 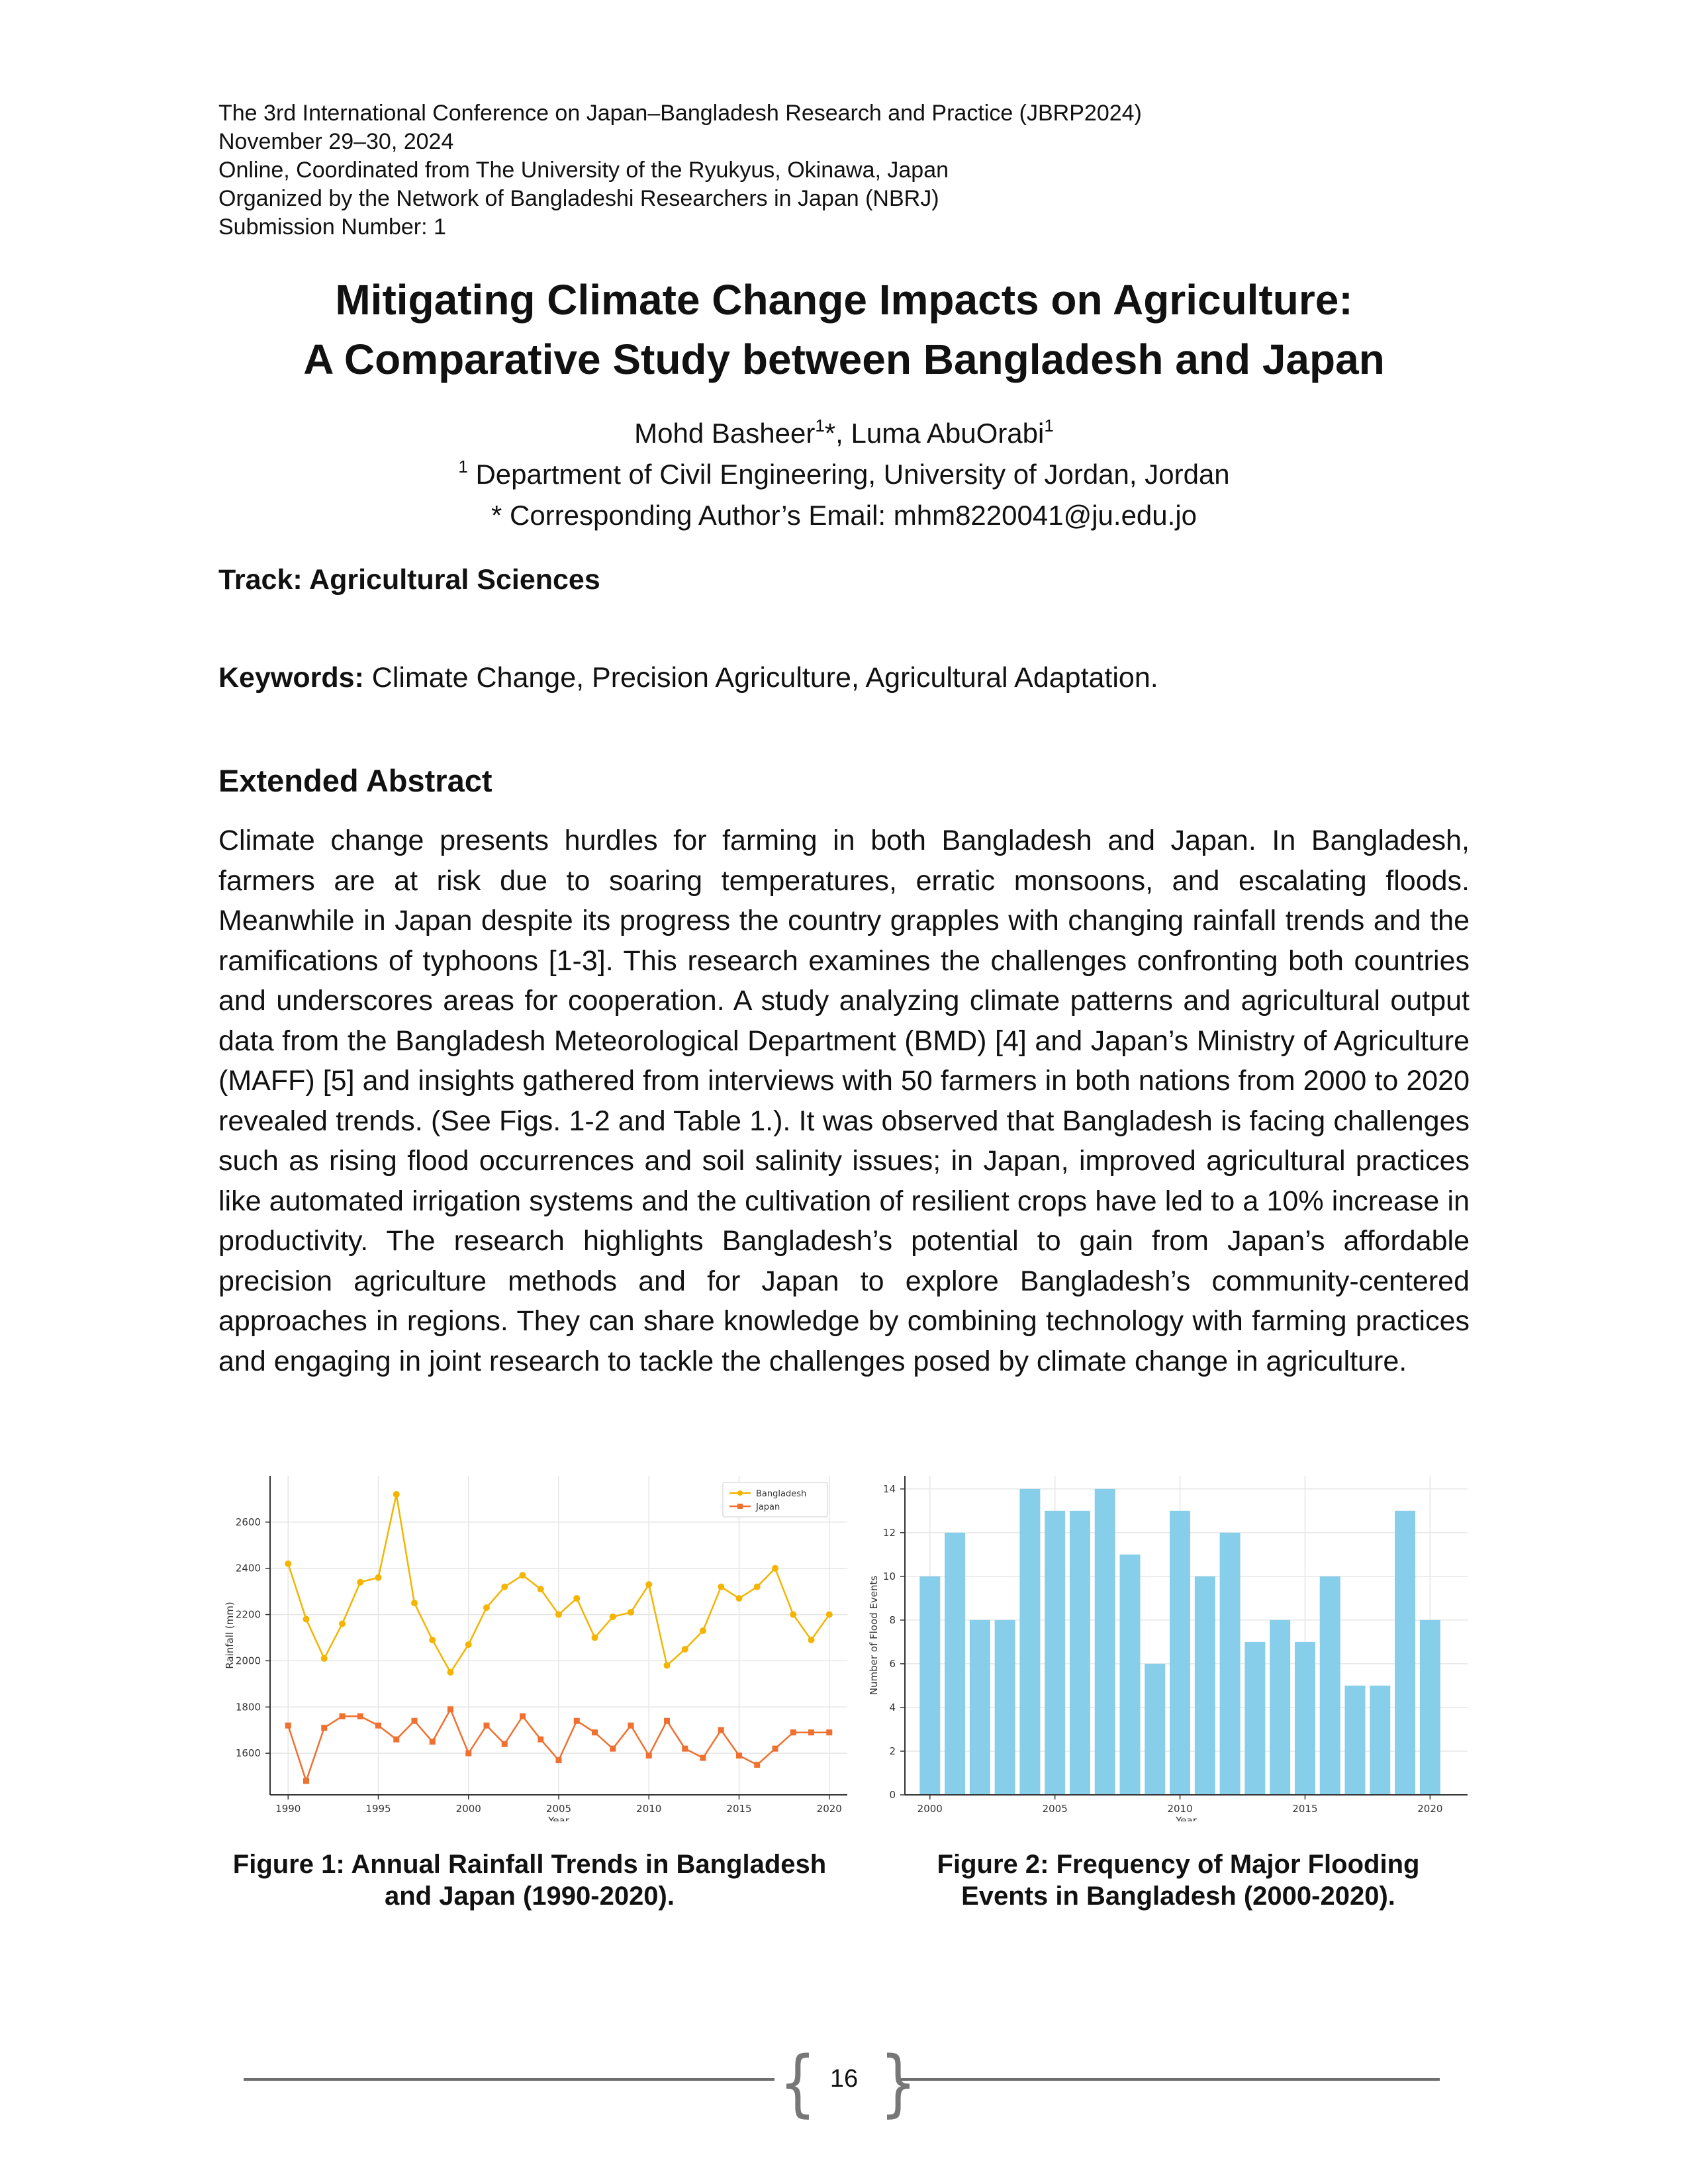 I want to click on footer-rule-right, so click(x=1170, y=2079).